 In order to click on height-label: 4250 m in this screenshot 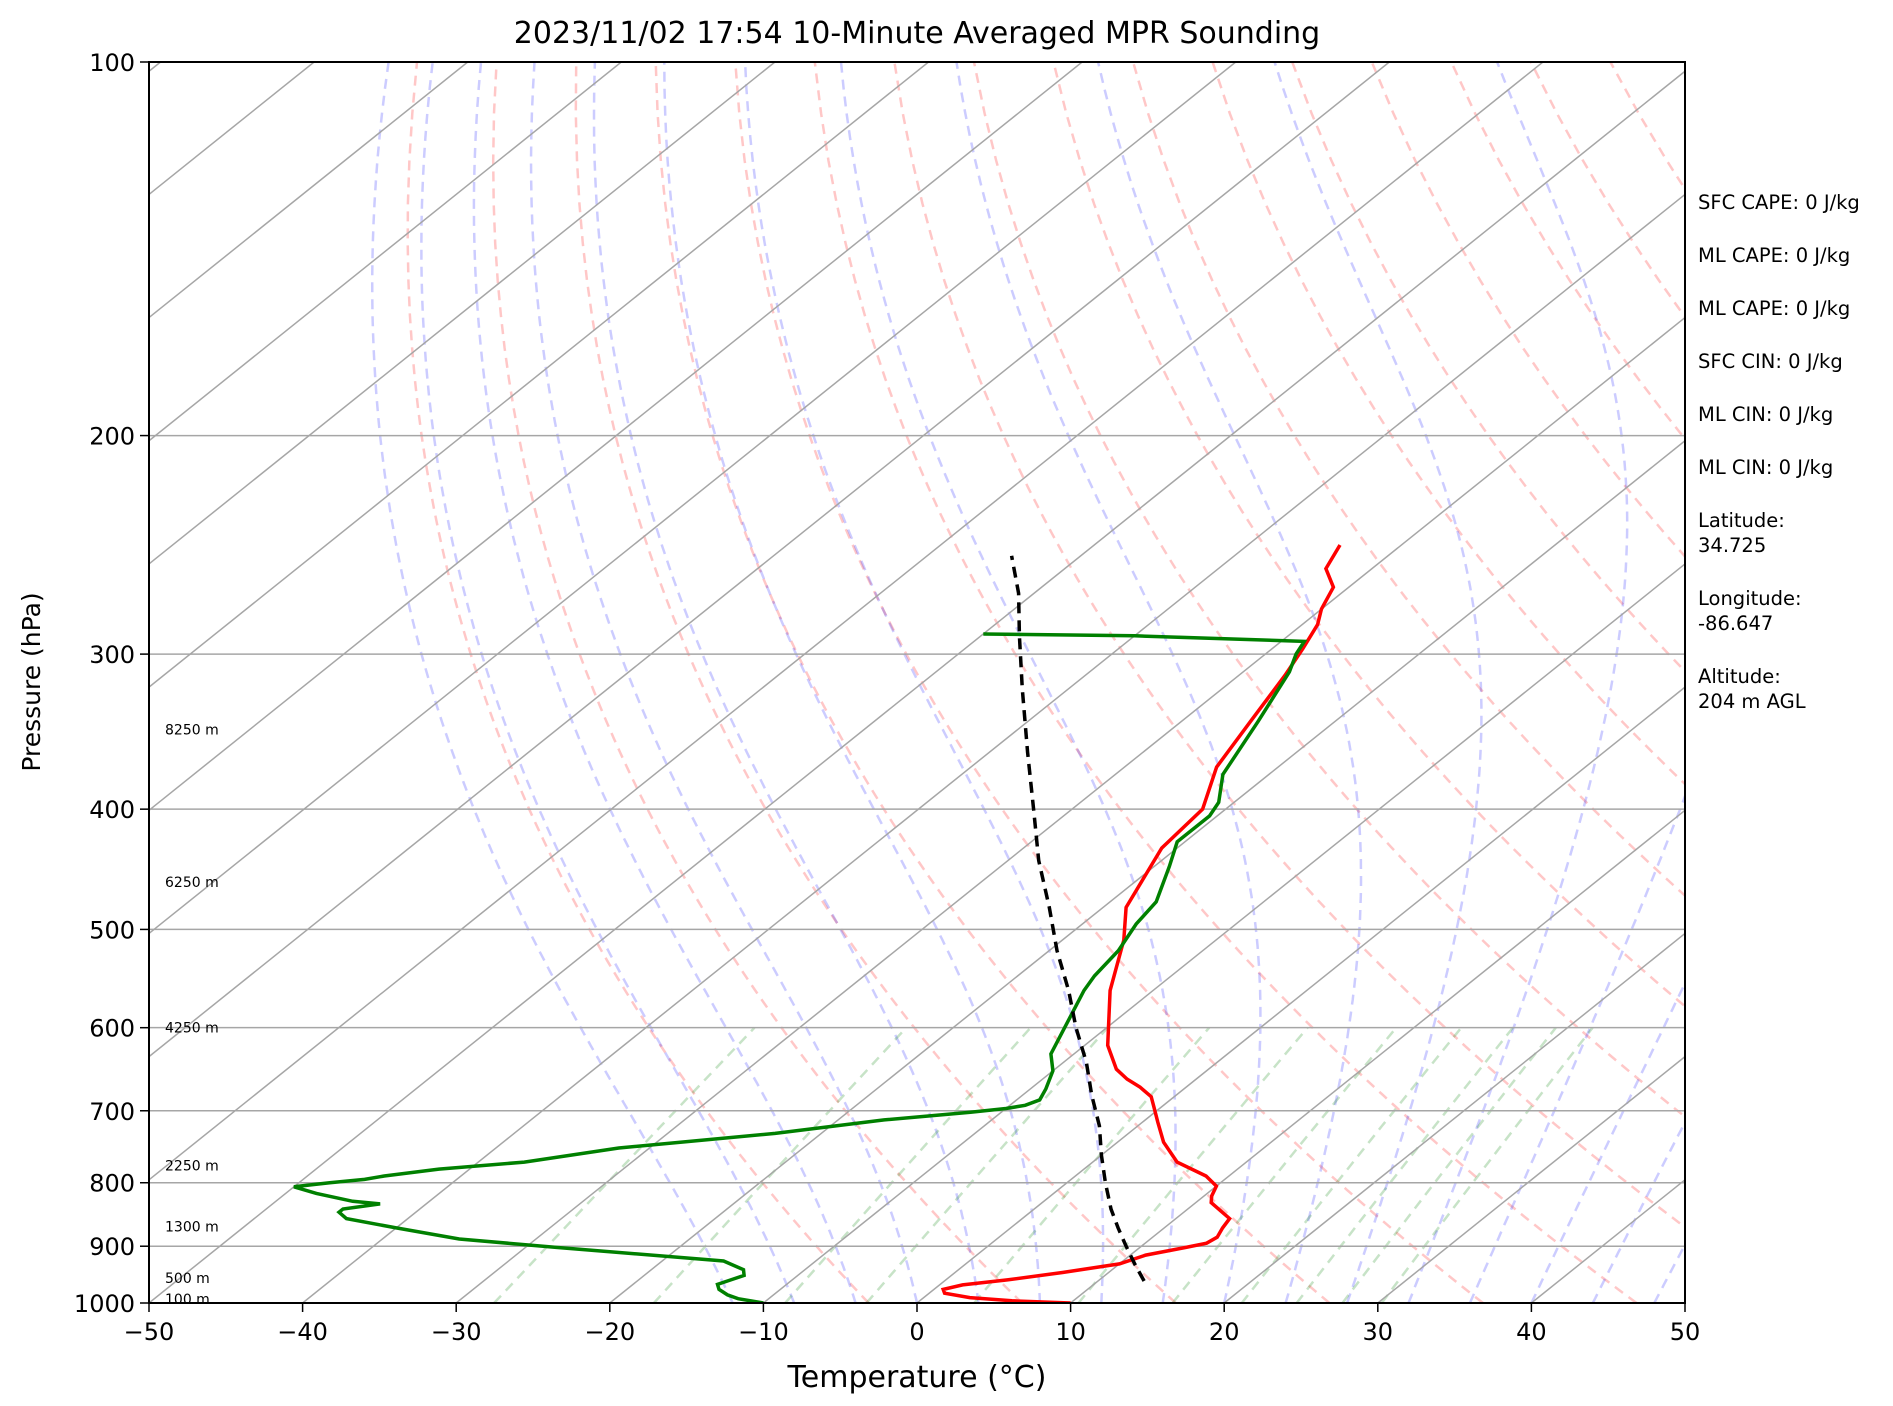, I will do `click(192, 1029)`.